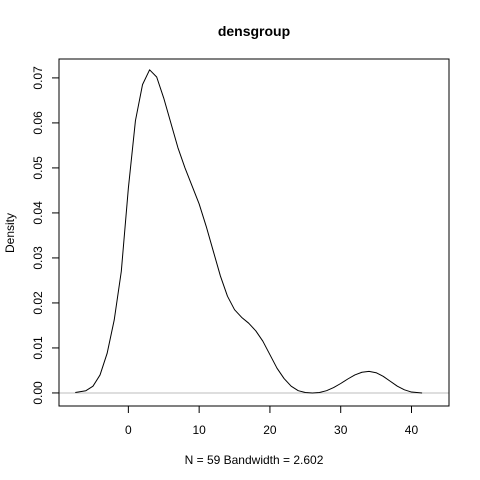 Image resolution: width=480 pixels, height=480 pixels. What do you see at coordinates (38, 348) in the screenshot?
I see `y-tick-label: 0.01` at bounding box center [38, 348].